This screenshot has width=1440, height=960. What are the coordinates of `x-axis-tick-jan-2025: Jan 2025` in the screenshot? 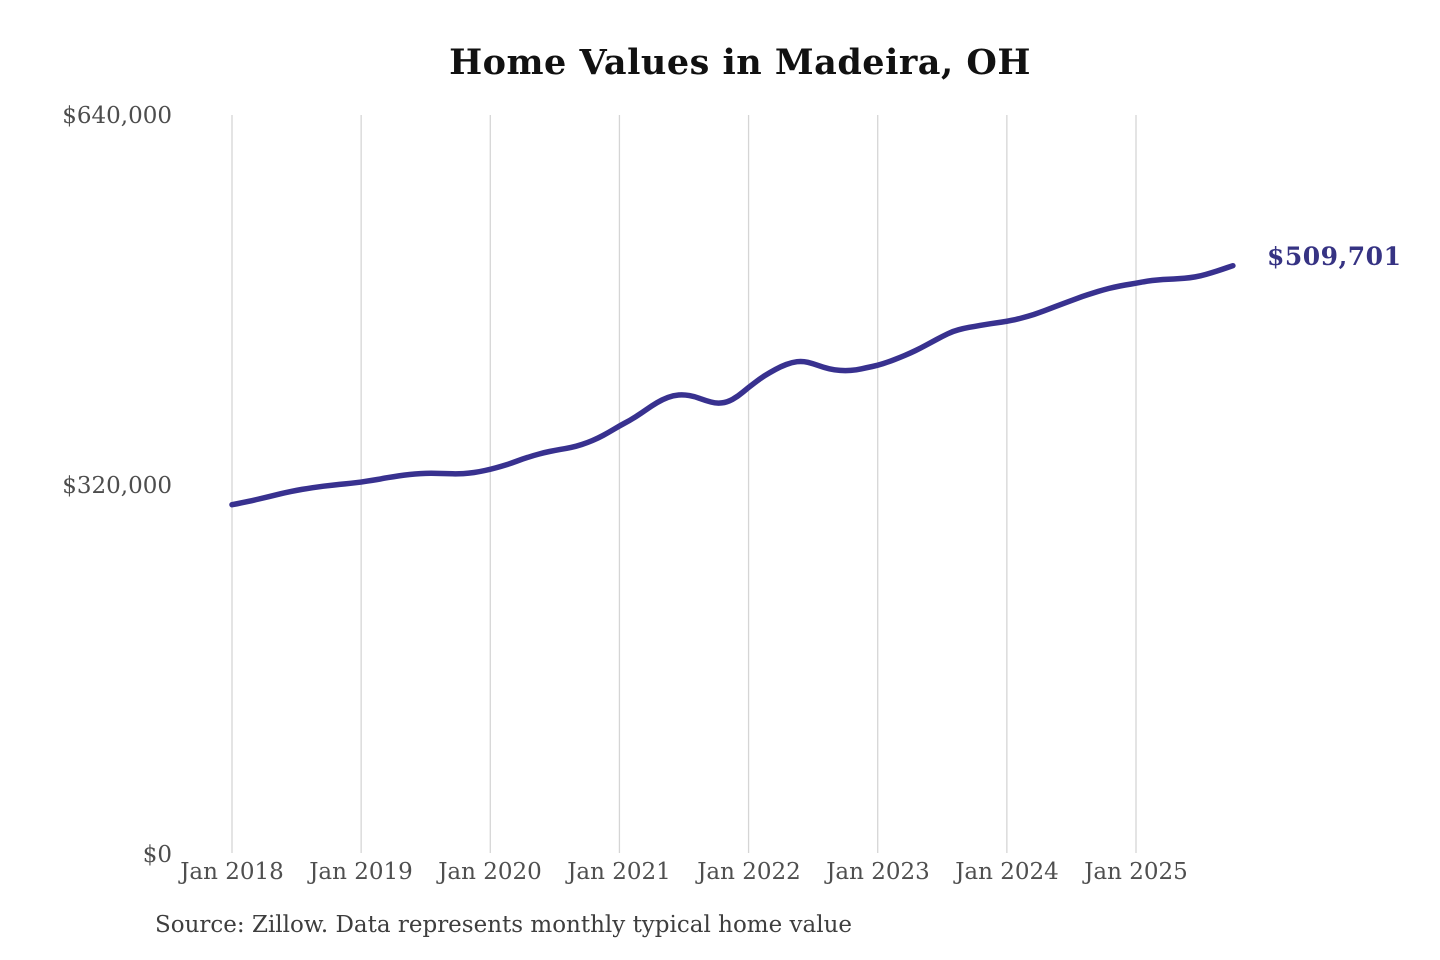 It's located at (1136, 872).